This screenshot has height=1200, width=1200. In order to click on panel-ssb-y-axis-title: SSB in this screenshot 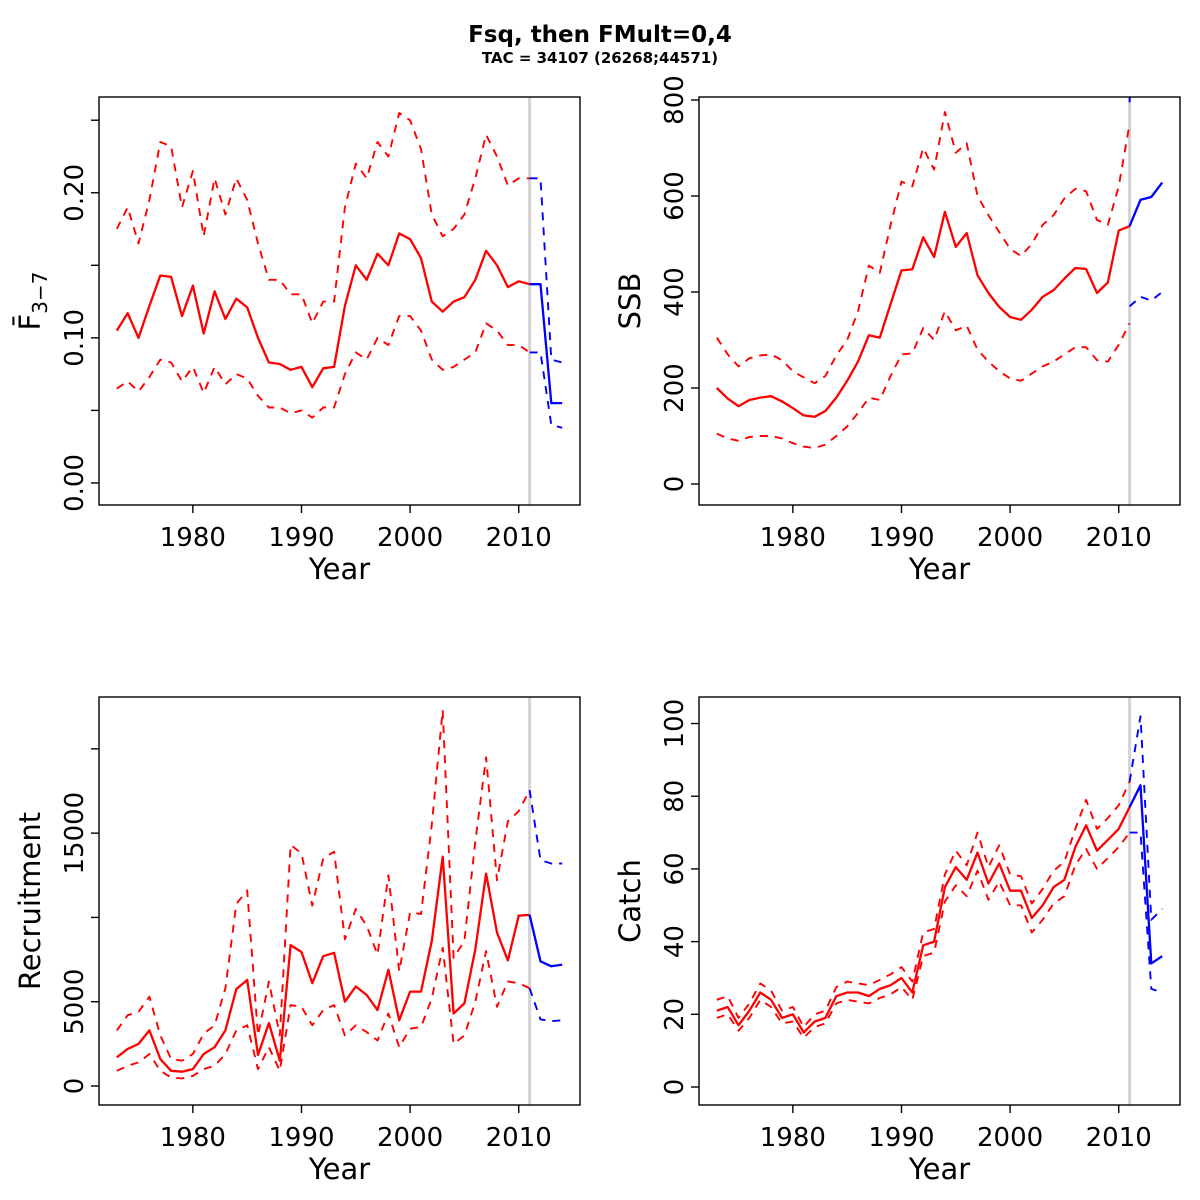, I will do `click(630, 301)`.